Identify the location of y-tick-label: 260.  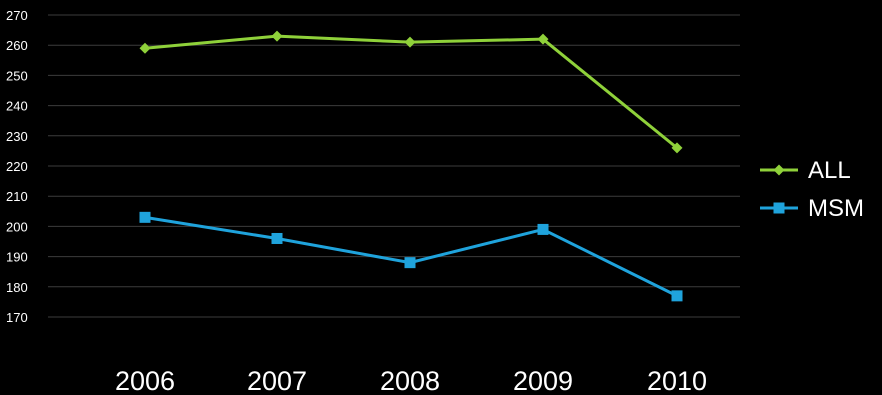
(17, 45).